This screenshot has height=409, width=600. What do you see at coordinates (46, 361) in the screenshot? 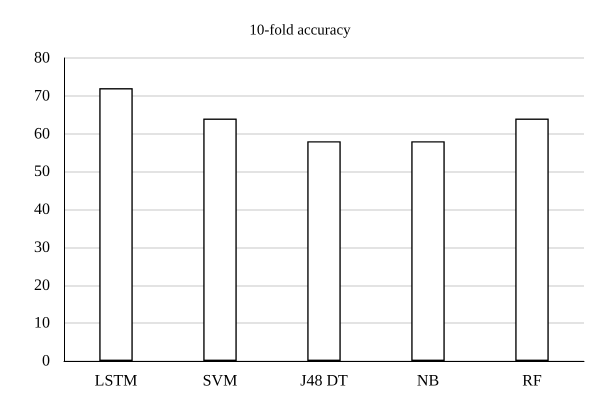
I see `y-tick-label: 0` at bounding box center [46, 361].